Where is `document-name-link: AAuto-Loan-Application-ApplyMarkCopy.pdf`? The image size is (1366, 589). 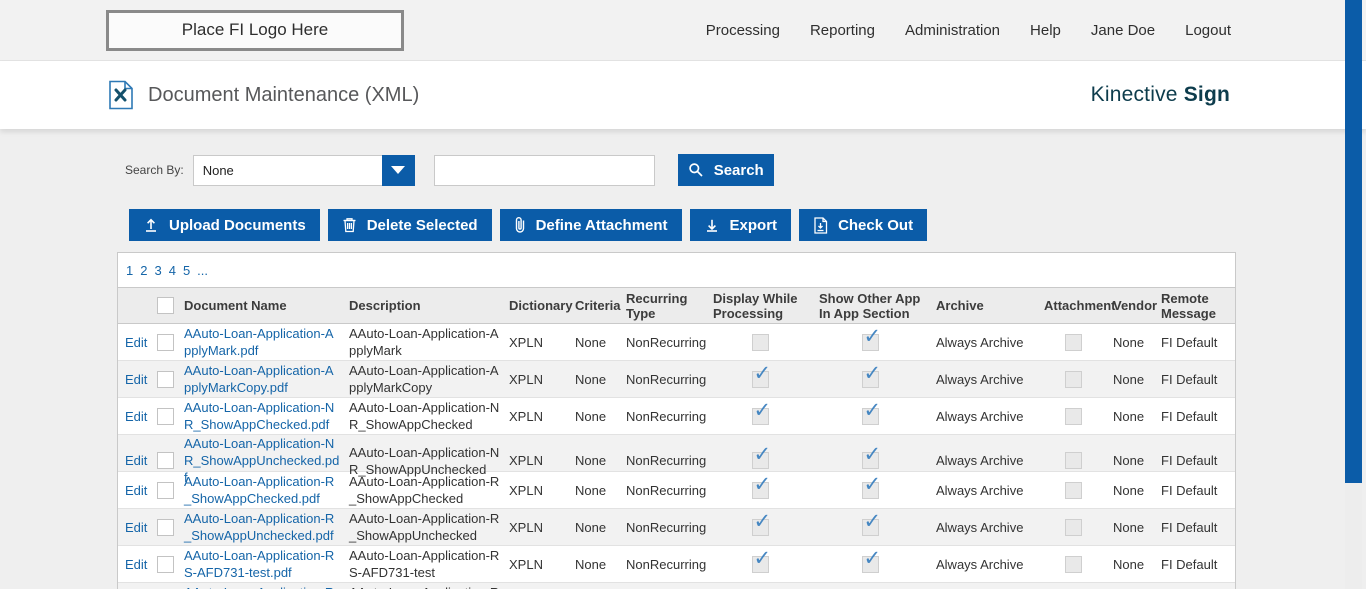
document-name-link: AAuto-Loan-Application-ApplyMarkCopy.pdf is located at coordinates (259, 379).